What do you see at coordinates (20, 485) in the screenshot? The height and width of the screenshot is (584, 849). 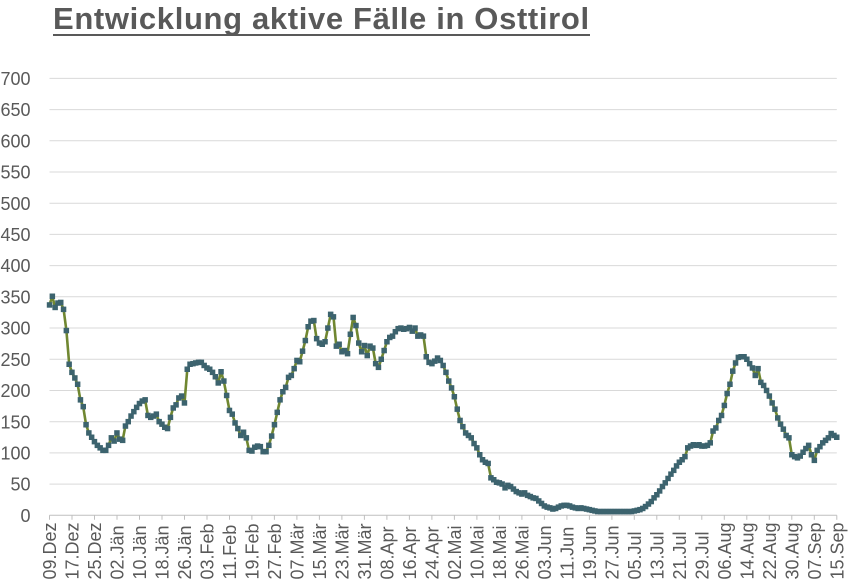 I see `svg-text: 50` at bounding box center [20, 485].